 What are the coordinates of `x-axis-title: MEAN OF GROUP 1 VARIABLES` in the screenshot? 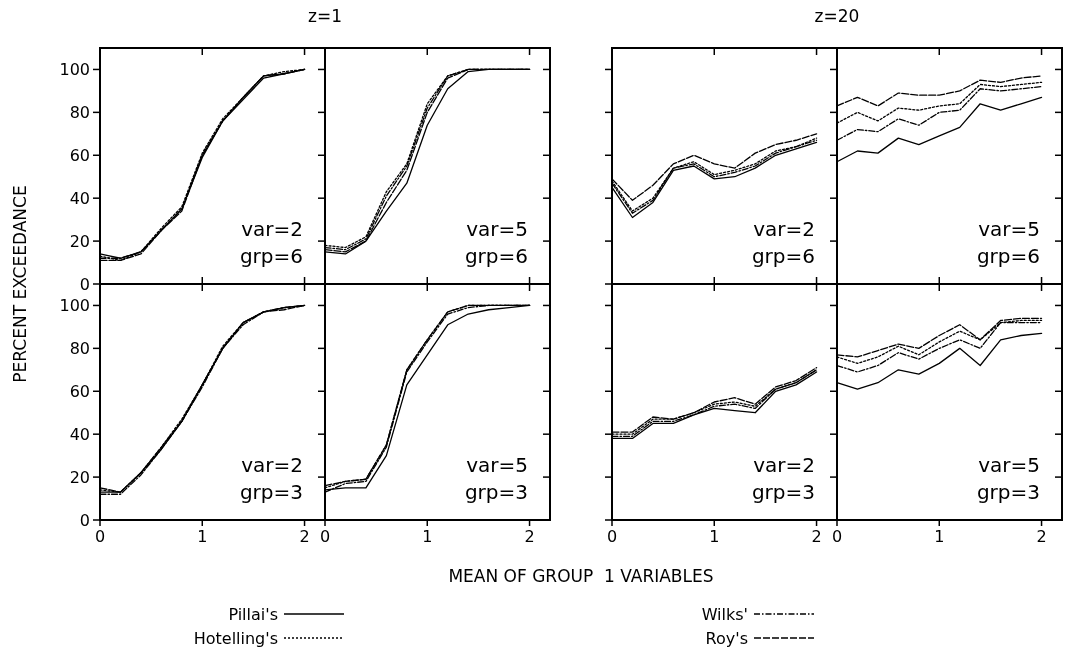 It's located at (581, 576).